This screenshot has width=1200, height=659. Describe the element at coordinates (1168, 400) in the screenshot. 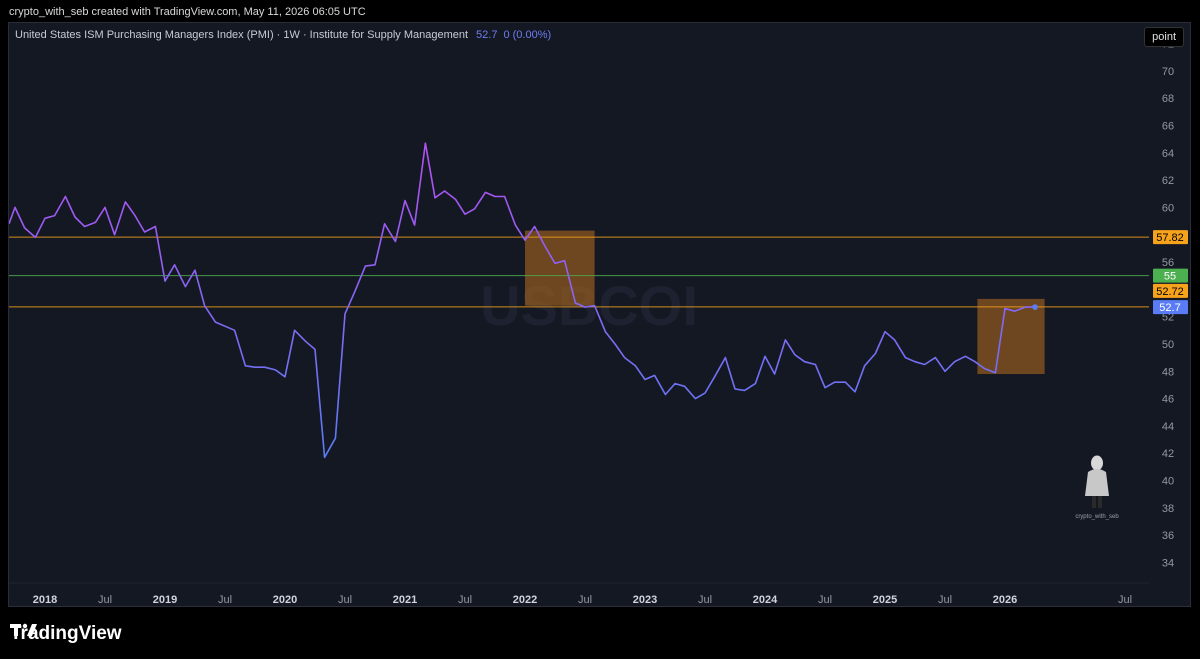

I see `y-tick-label: 46` at that location.